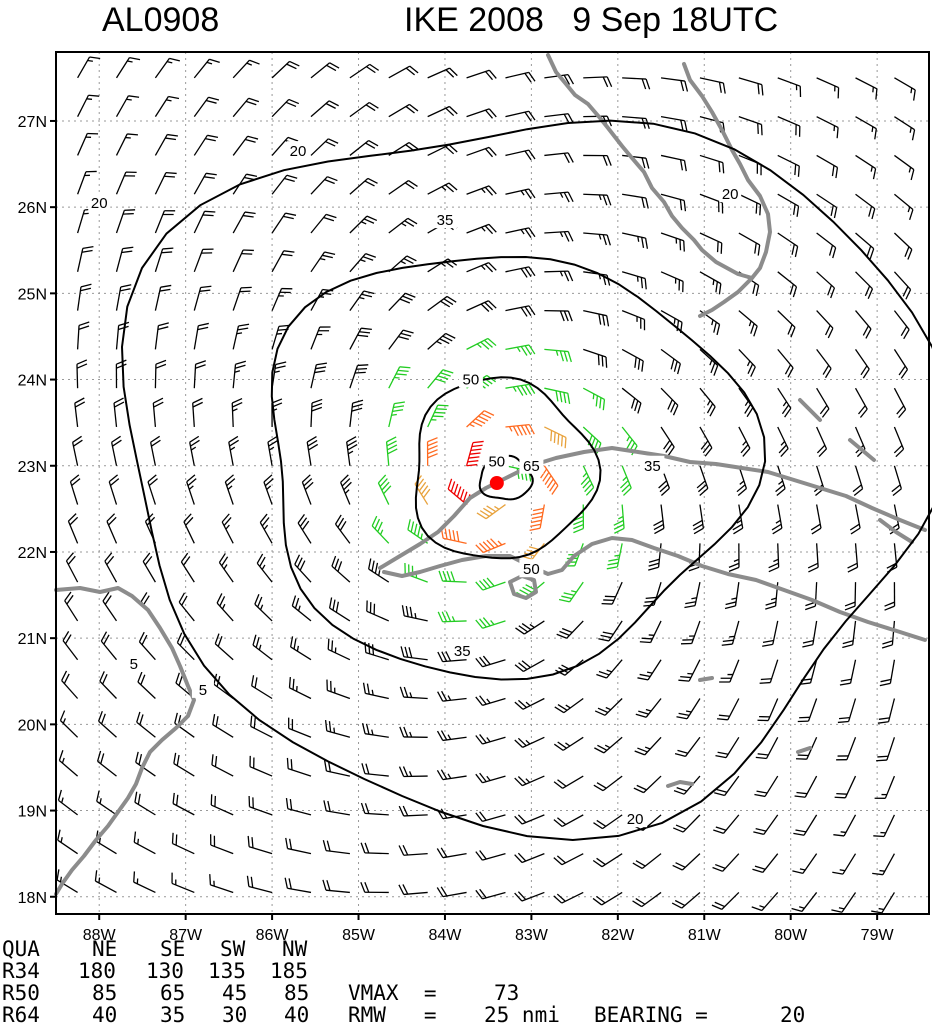  I want to click on storm-stats: VMAX = 73 RMW = 25 nmi BEARING = 20, so click(576, 1003).